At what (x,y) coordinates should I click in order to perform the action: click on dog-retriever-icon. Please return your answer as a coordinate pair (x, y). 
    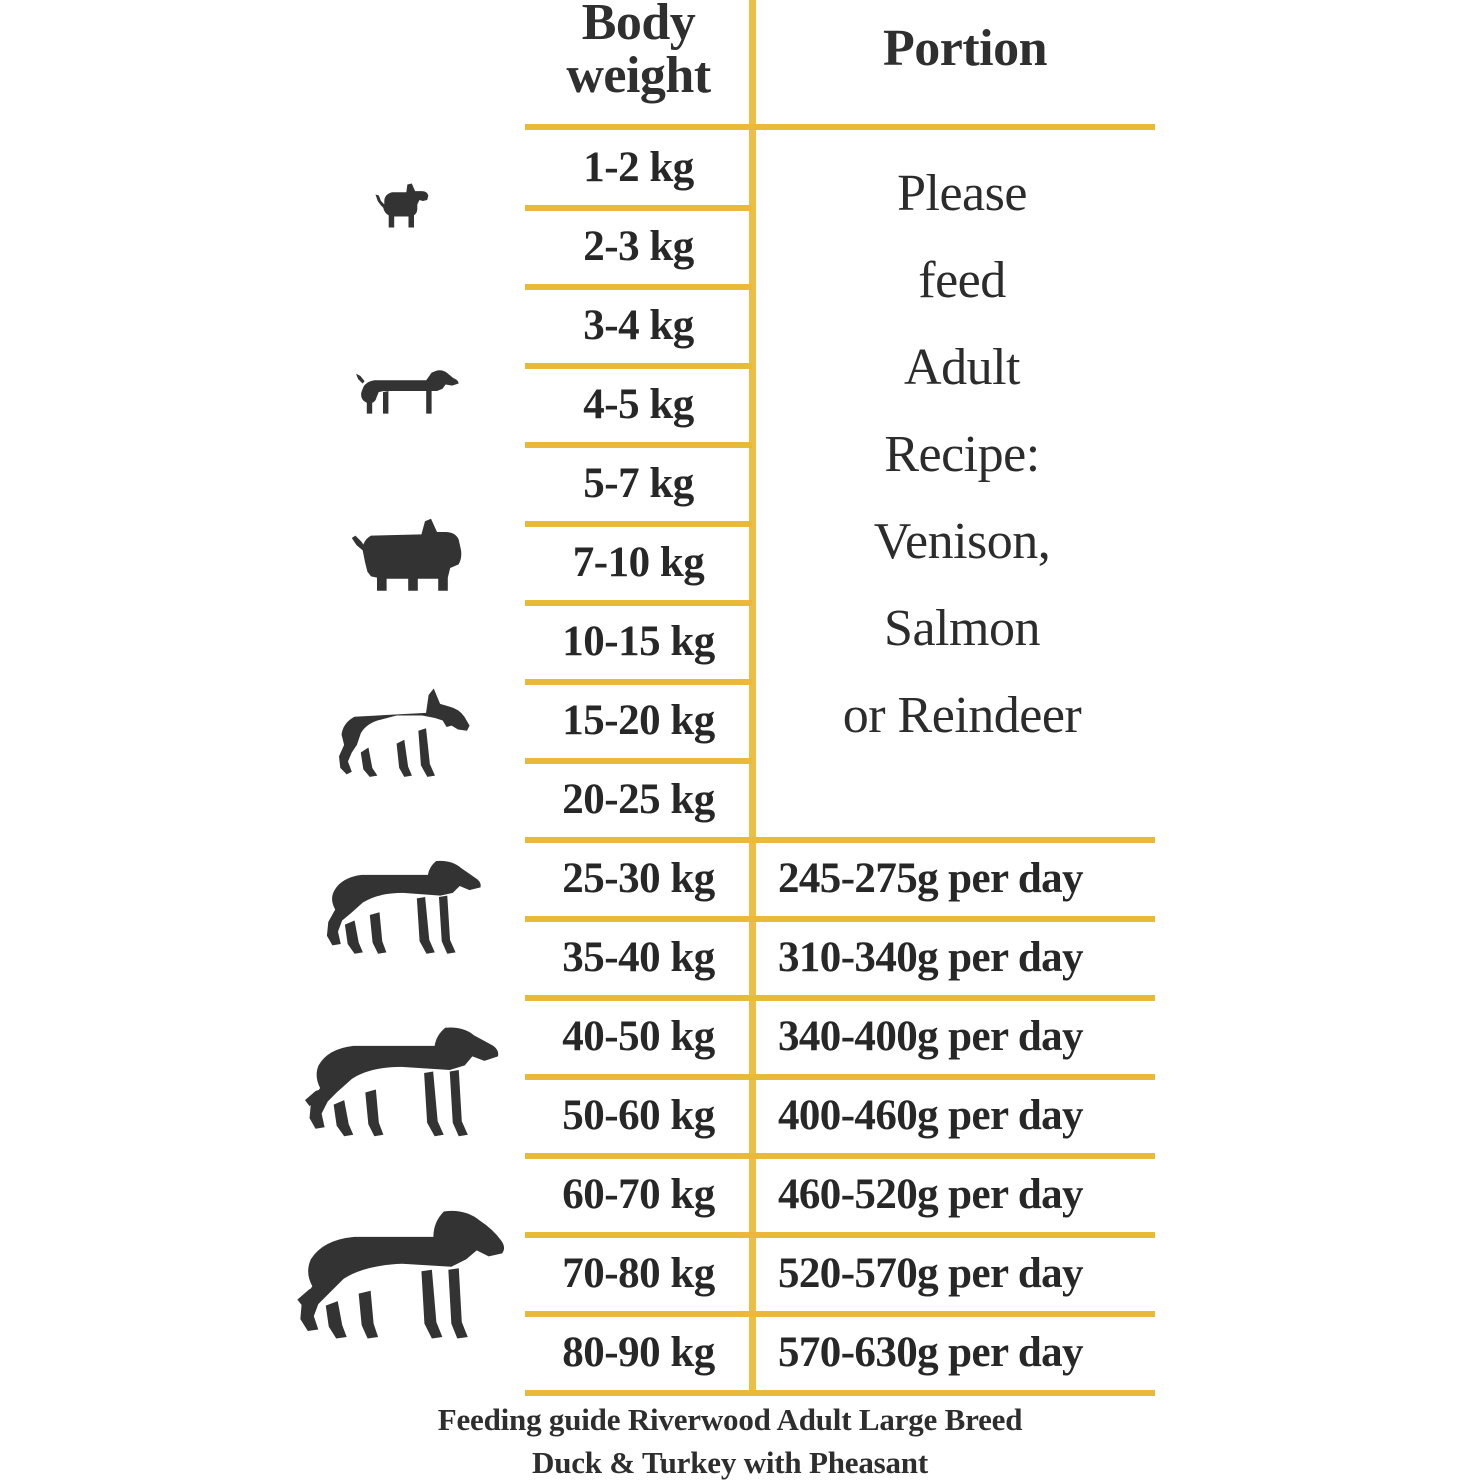
    Looking at the image, I should click on (403, 906).